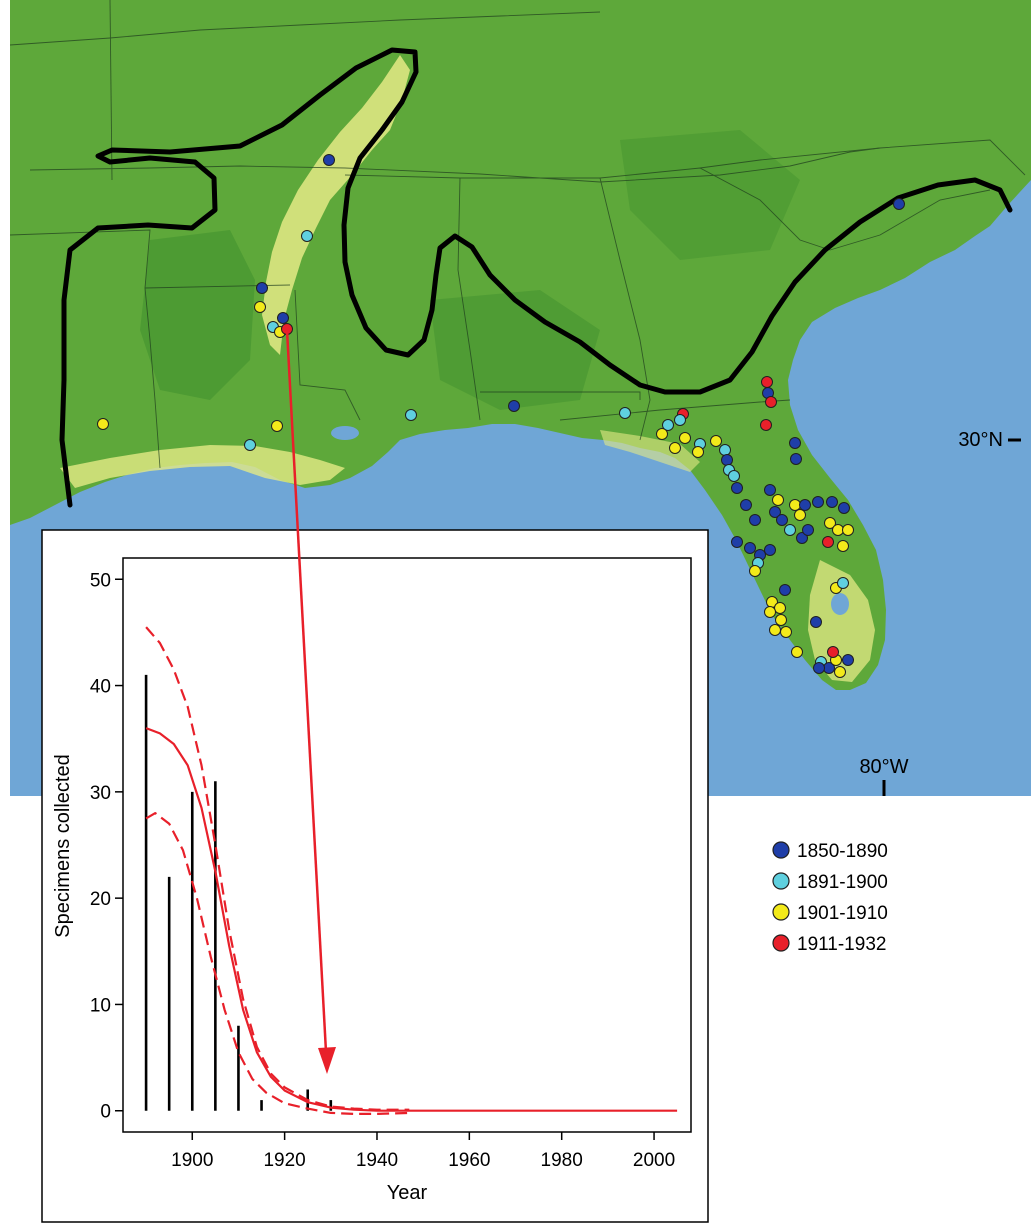  I want to click on chart-bars, so click(238, 892).